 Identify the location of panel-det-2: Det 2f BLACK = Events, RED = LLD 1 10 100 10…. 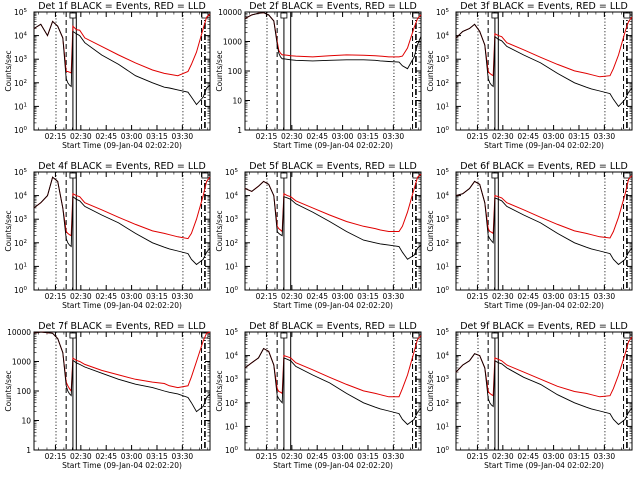
(318, 75).